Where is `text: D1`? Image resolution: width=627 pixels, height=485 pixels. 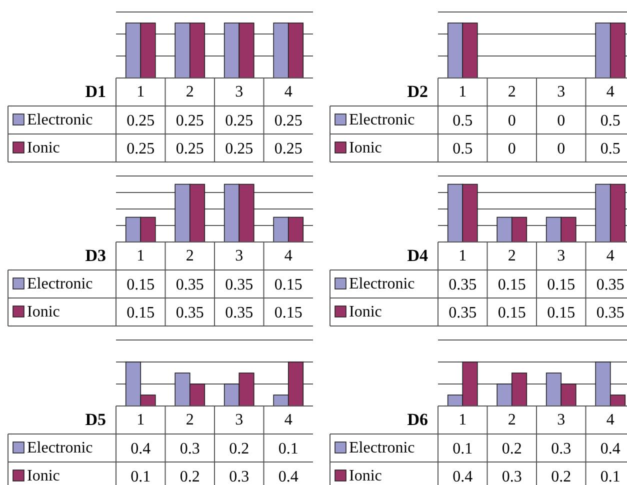 text: D1 is located at coordinates (95, 91).